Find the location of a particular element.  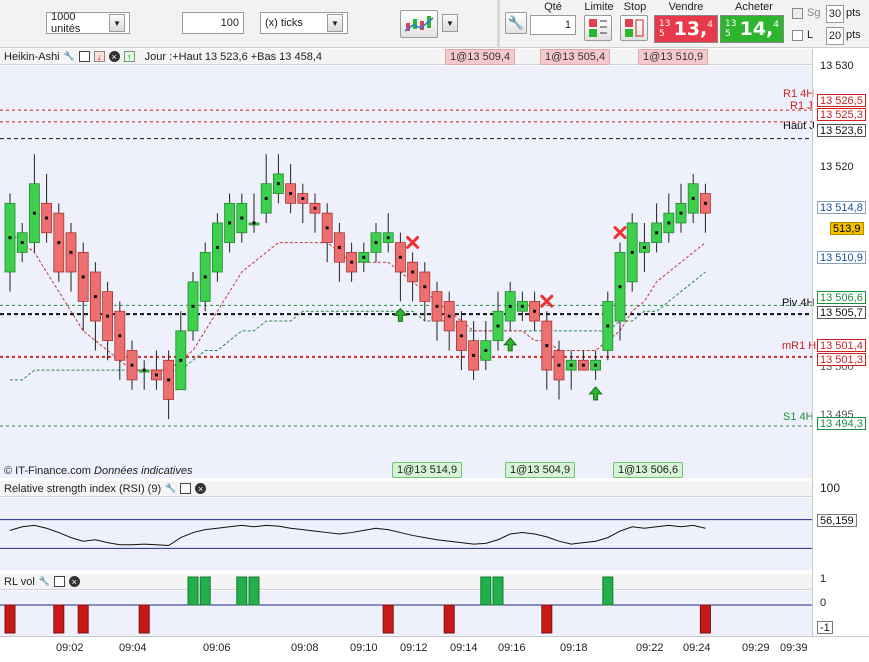

sell-order-icon: ↓ is located at coordinates (99, 56).